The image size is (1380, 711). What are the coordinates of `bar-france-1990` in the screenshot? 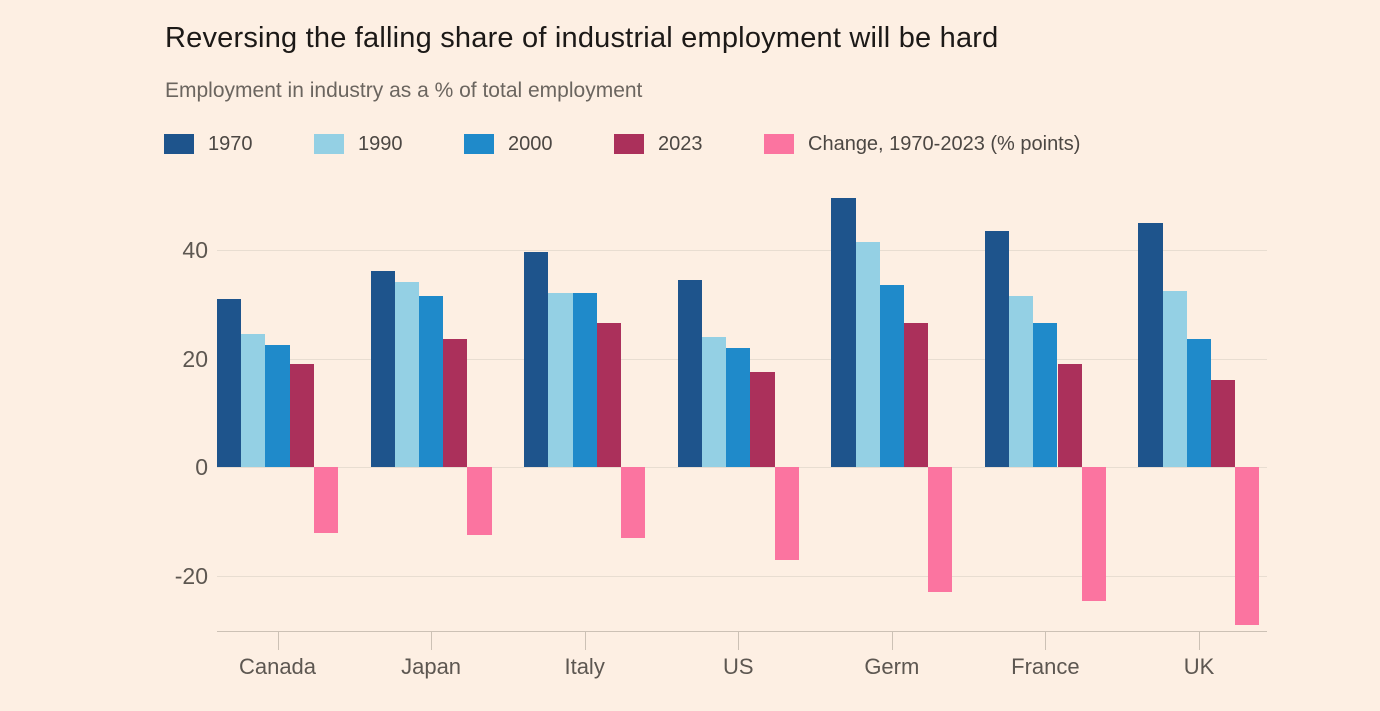 It's located at (1021, 381).